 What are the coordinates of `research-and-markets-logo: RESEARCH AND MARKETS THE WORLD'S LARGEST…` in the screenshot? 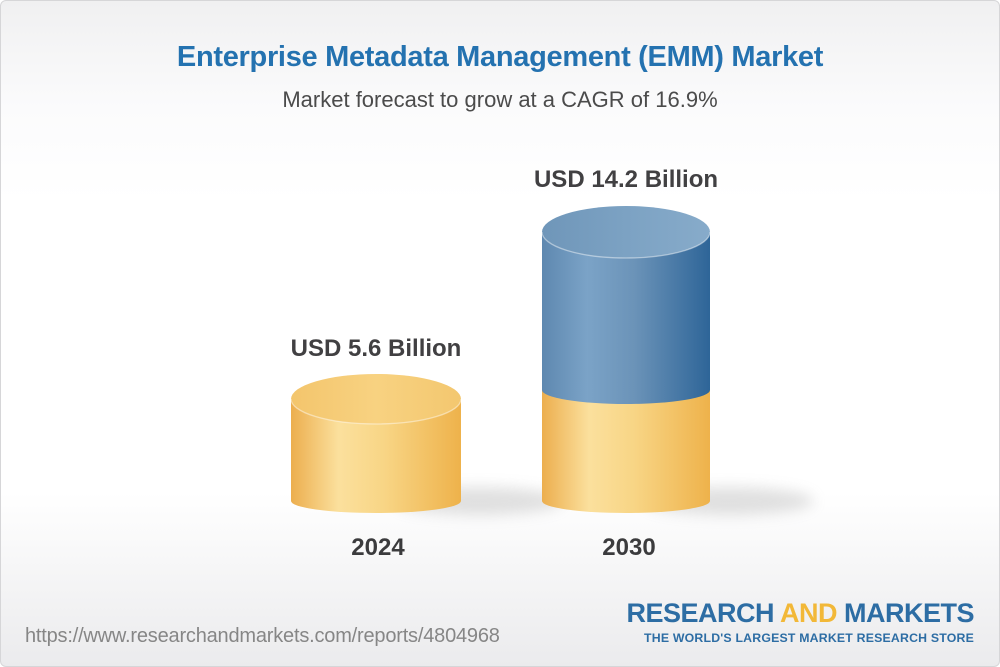 It's located at (800, 622).